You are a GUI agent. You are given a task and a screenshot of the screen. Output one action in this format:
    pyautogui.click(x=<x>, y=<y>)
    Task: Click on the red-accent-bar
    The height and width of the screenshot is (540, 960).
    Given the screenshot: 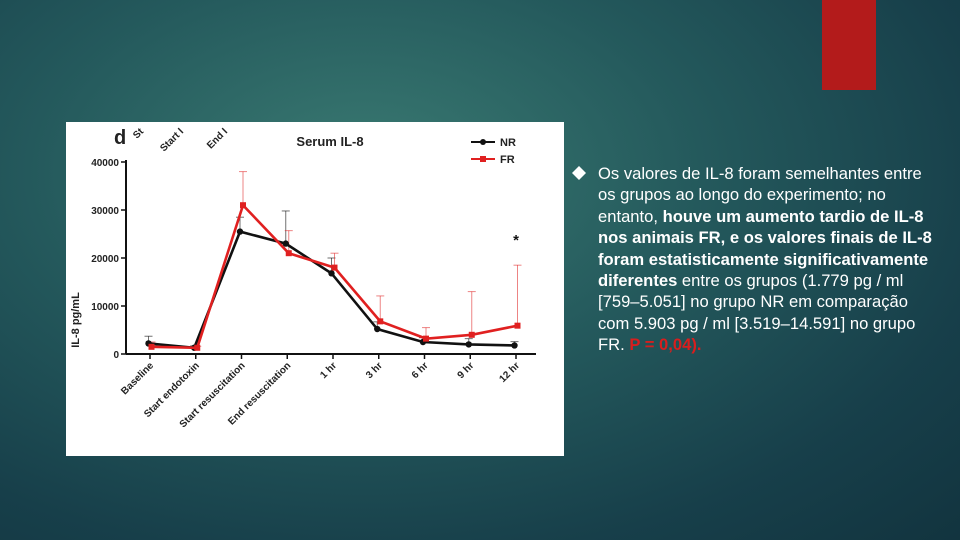 What is the action you would take?
    pyautogui.click(x=849, y=45)
    